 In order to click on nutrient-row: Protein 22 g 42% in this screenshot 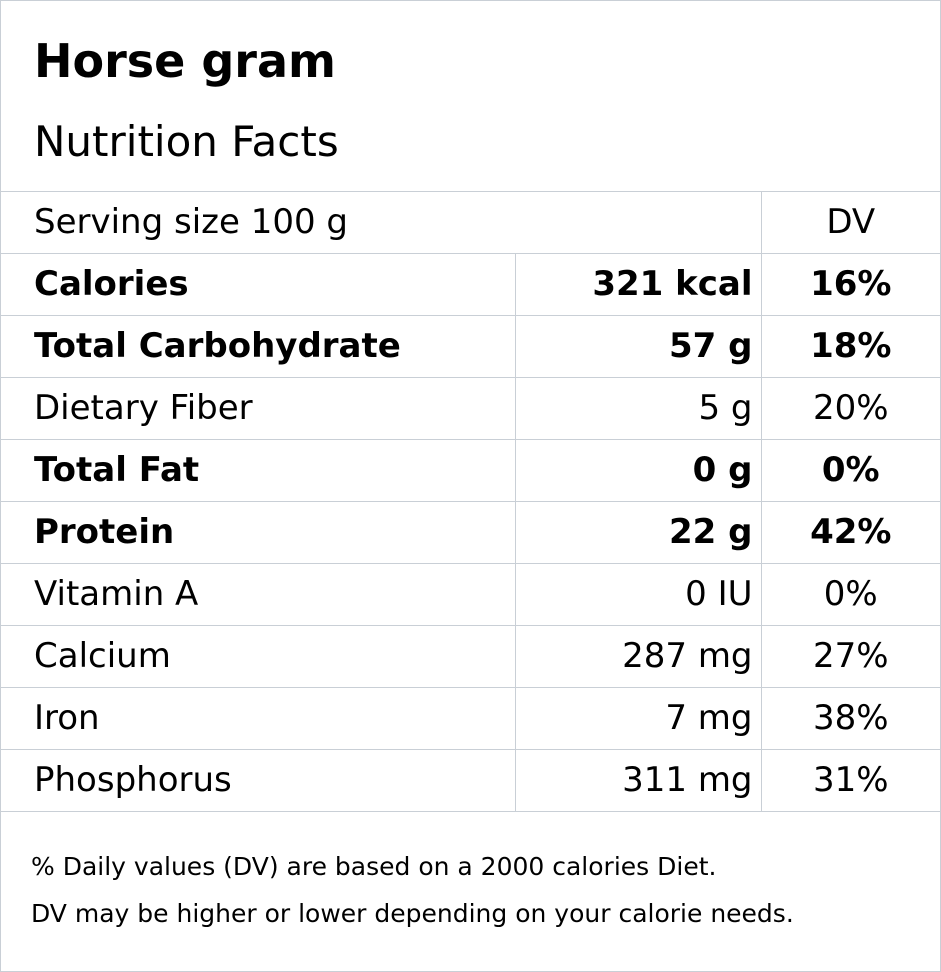, I will do `click(471, 532)`.